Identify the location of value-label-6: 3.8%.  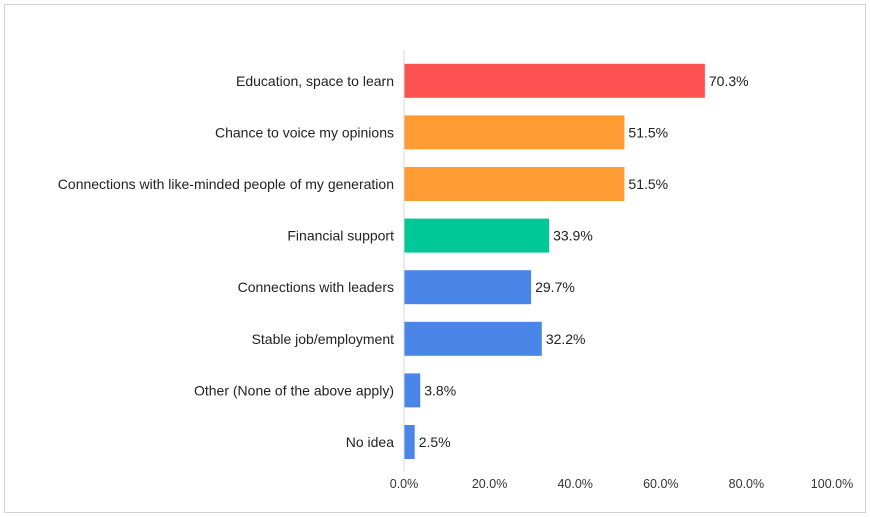
(440, 390).